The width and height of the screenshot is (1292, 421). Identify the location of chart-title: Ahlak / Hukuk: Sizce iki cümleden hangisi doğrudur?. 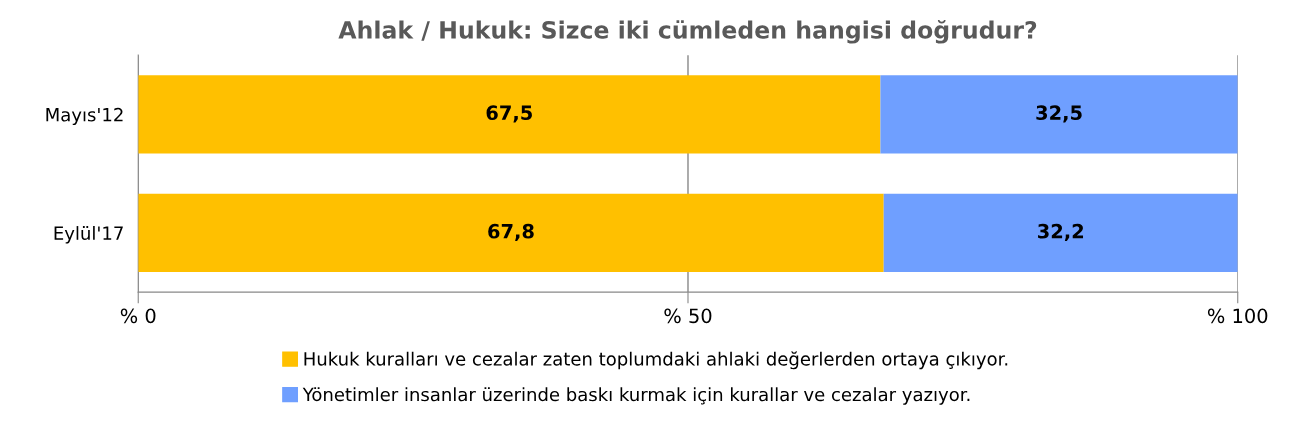
(687, 31).